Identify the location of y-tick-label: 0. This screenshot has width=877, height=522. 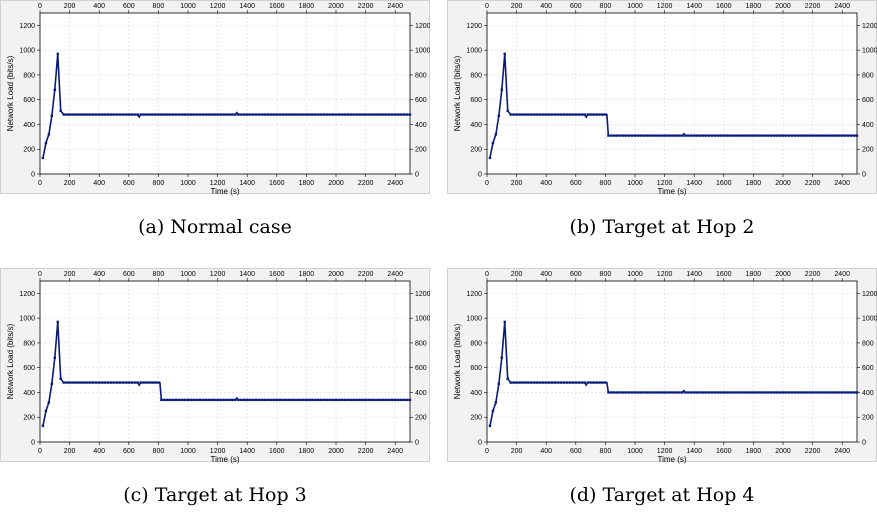
(33, 175).